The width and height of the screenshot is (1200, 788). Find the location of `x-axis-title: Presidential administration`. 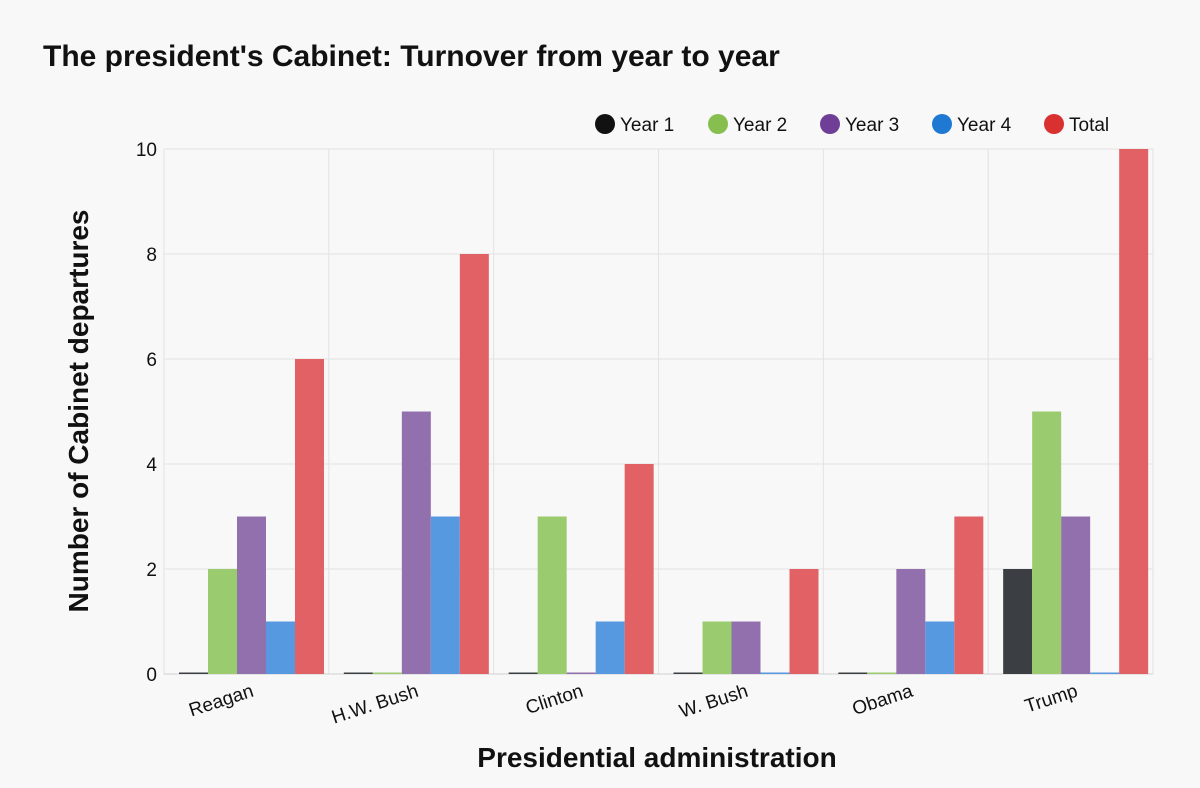

x-axis-title: Presidential administration is located at coordinates (656, 757).